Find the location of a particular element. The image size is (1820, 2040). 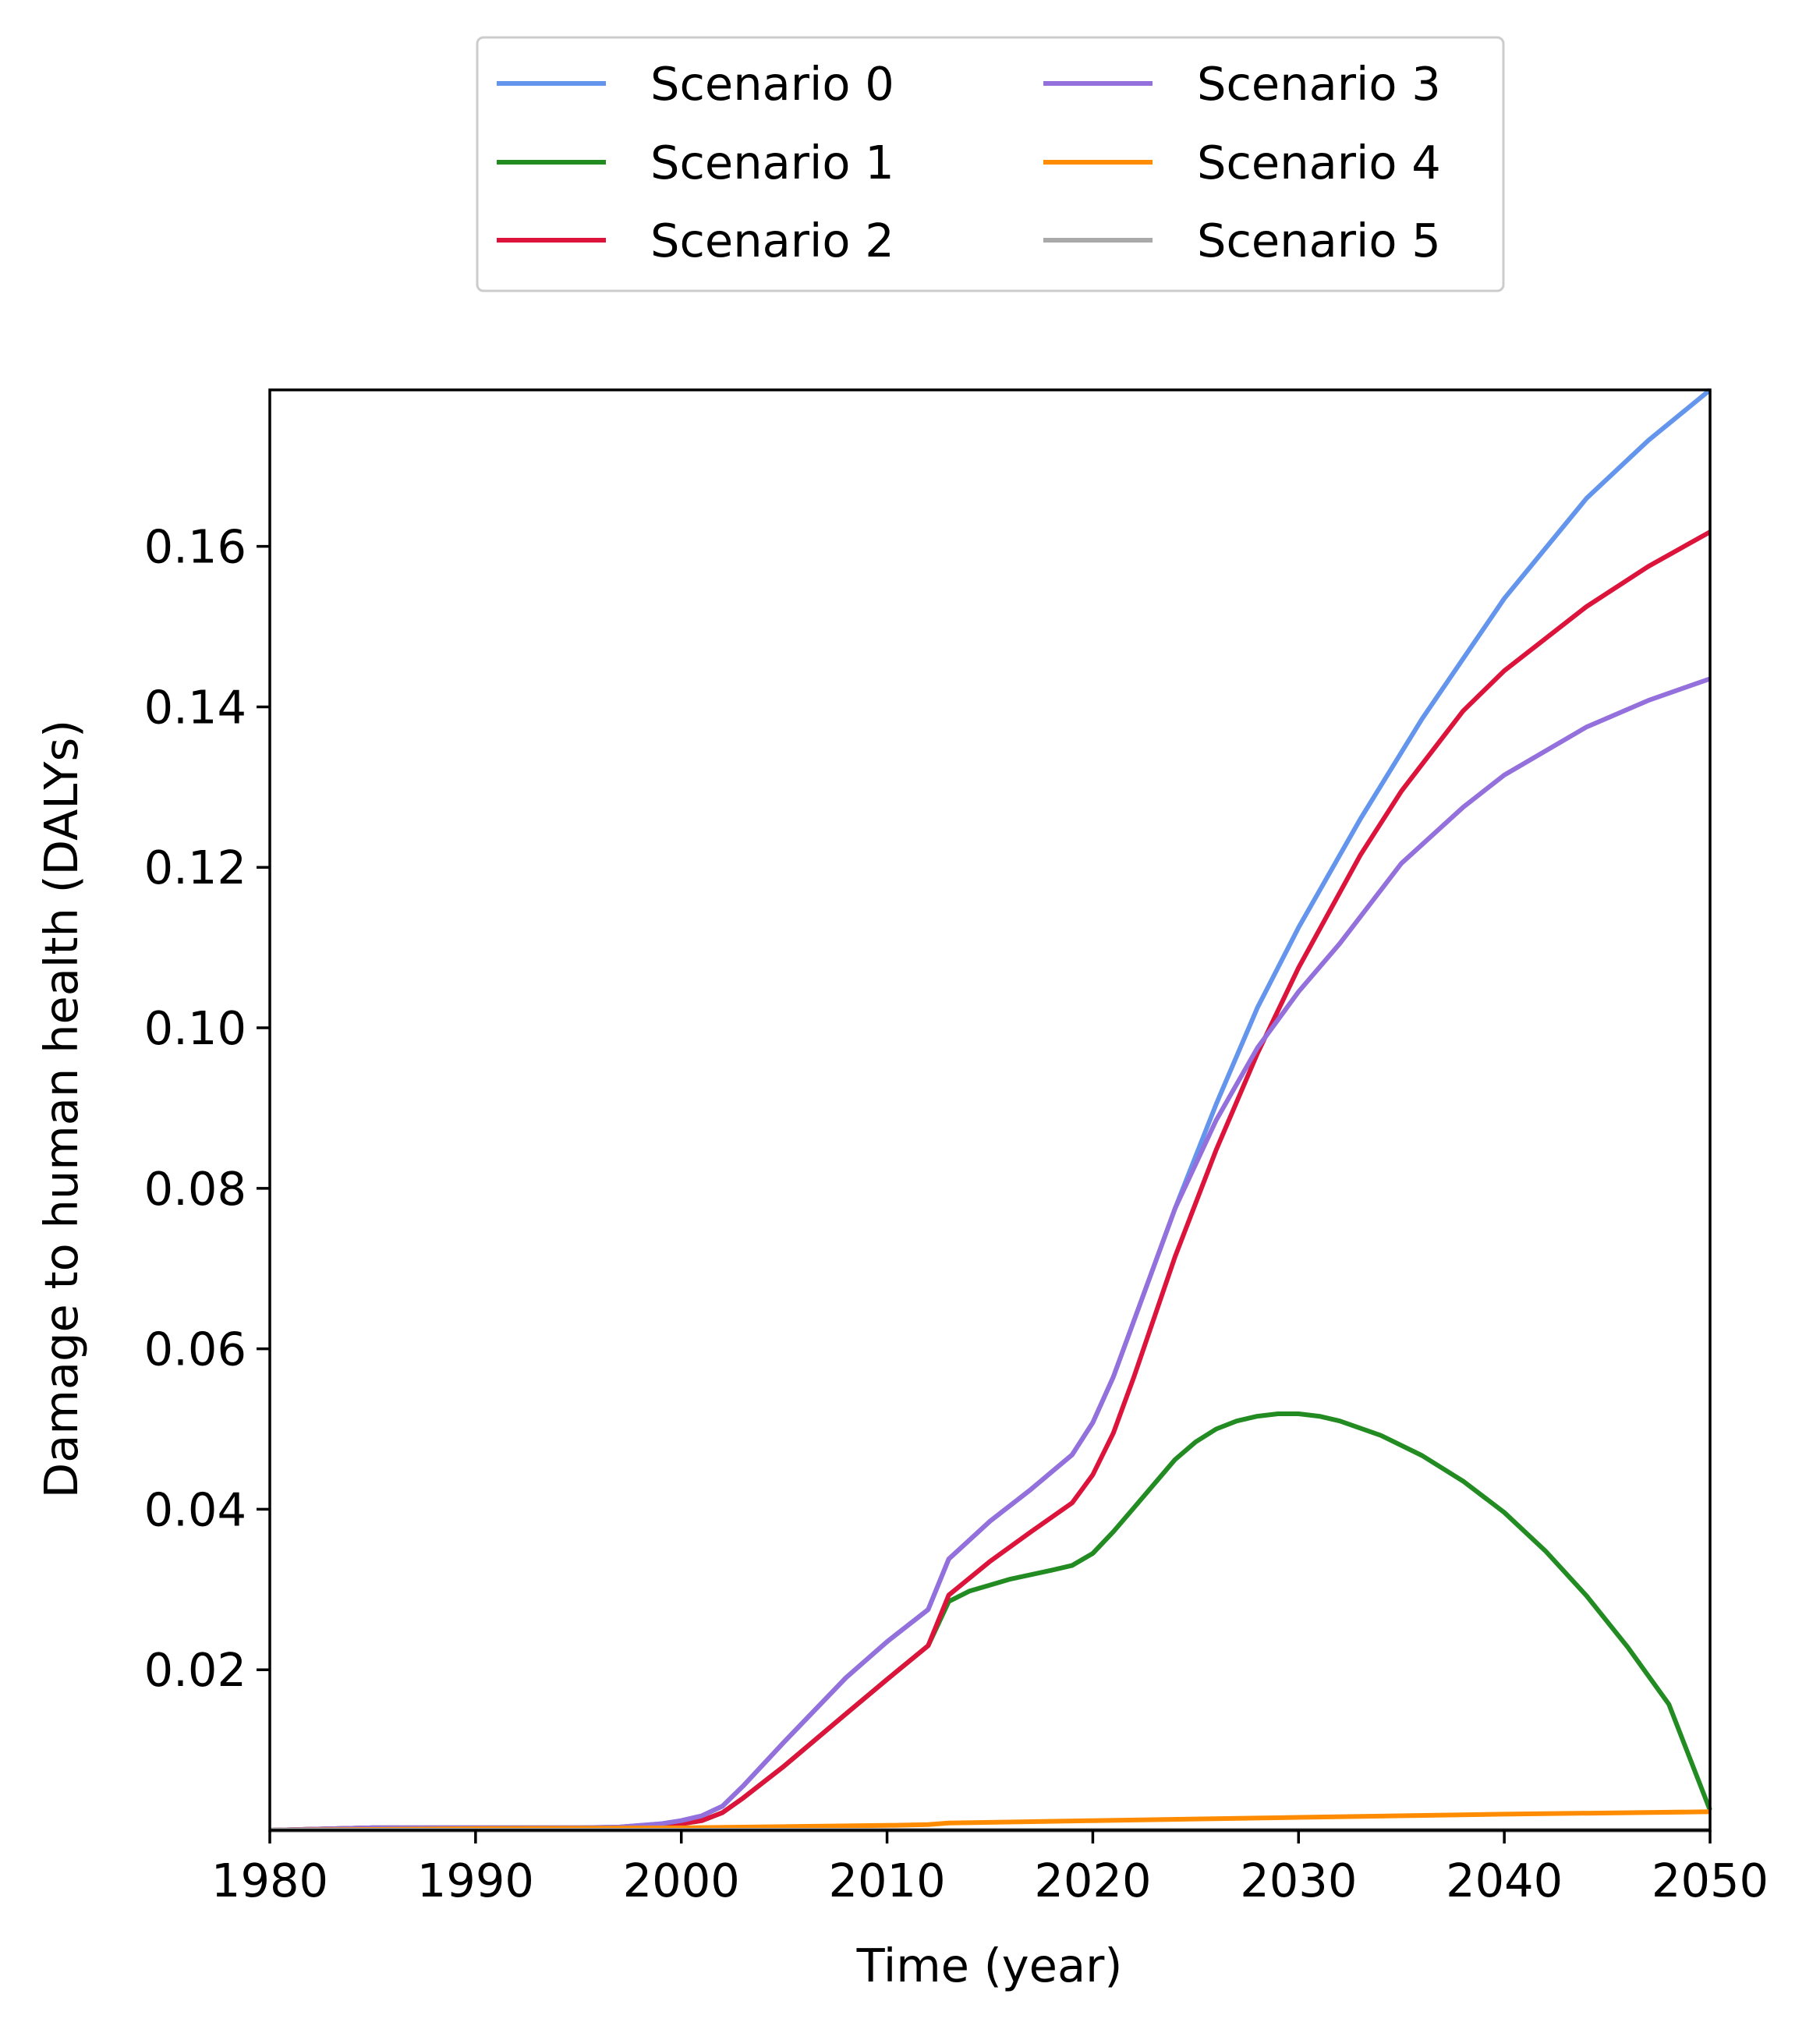

y-tick-label: 0.02 is located at coordinates (195, 1670).